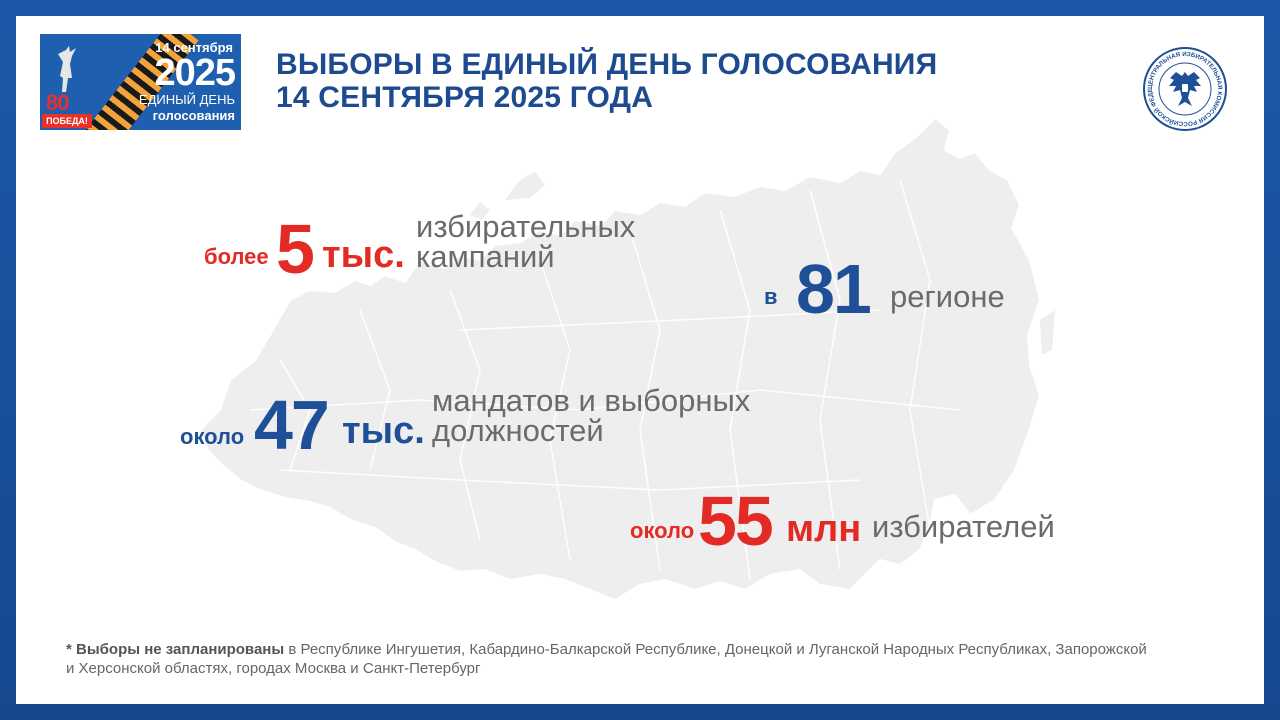 This screenshot has width=1280, height=720. Describe the element at coordinates (518, 430) in the screenshot. I see `stat-mandates-desc-line2: должностей` at that location.